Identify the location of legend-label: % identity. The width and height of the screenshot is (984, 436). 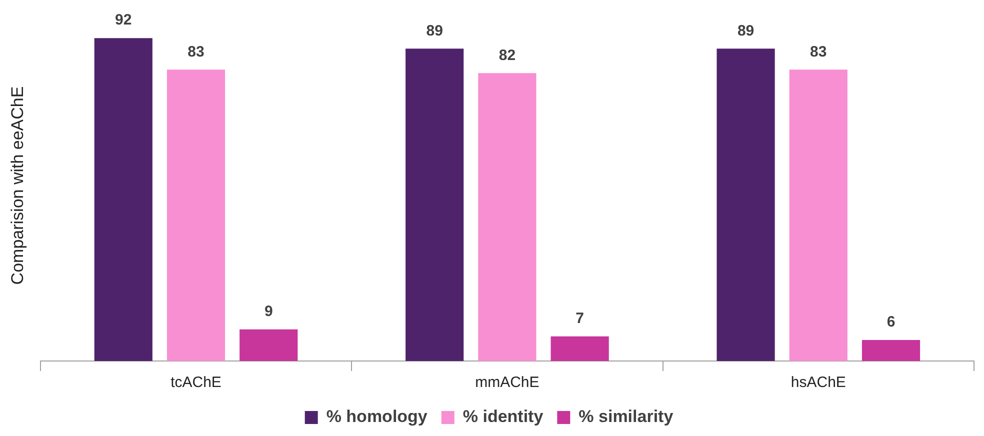
(503, 416).